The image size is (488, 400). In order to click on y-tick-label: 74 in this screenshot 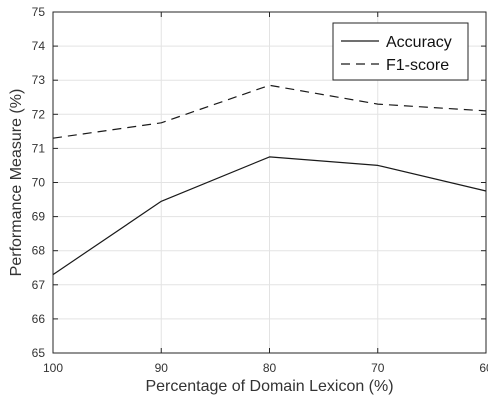, I will do `click(39, 46)`.